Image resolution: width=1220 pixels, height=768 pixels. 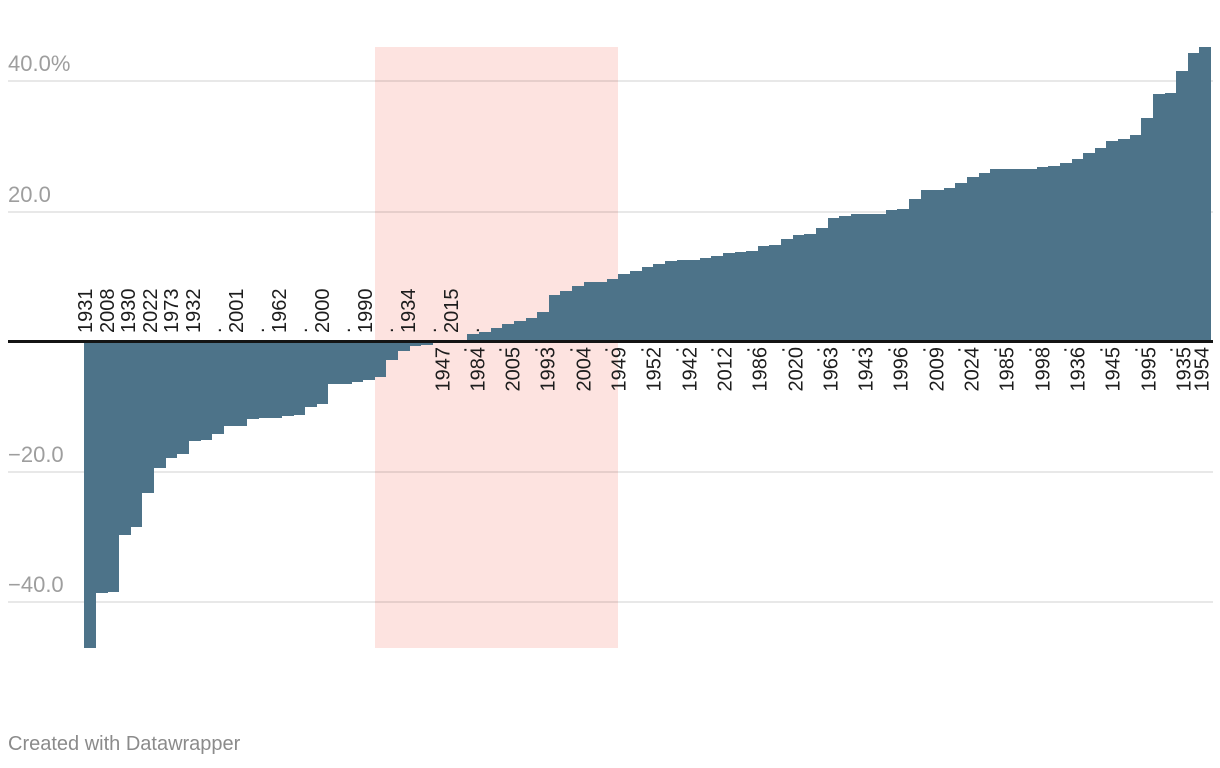 I want to click on y-tick-label: −20.0, so click(x=36, y=454).